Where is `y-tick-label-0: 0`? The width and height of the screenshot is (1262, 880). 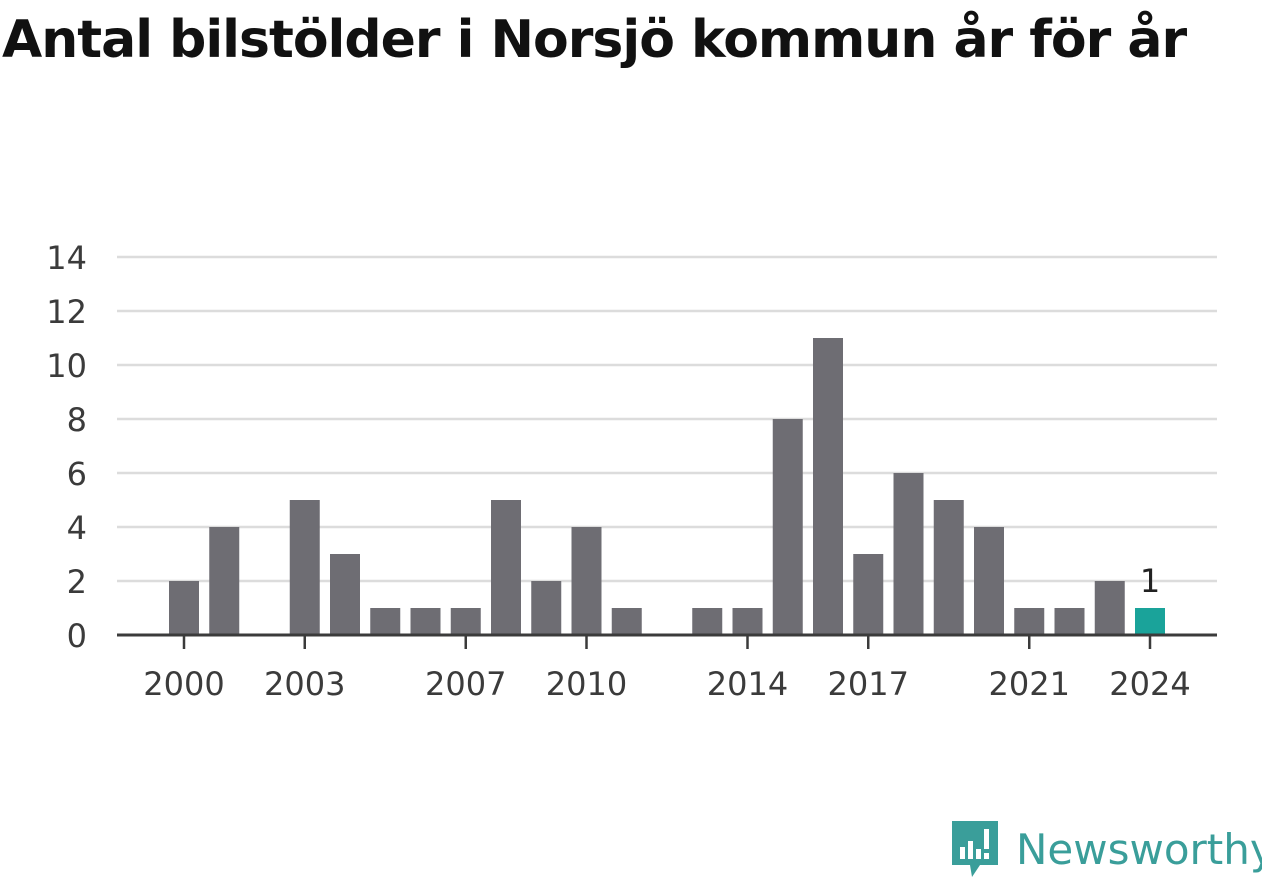
y-tick-label-0: 0 is located at coordinates (77, 636).